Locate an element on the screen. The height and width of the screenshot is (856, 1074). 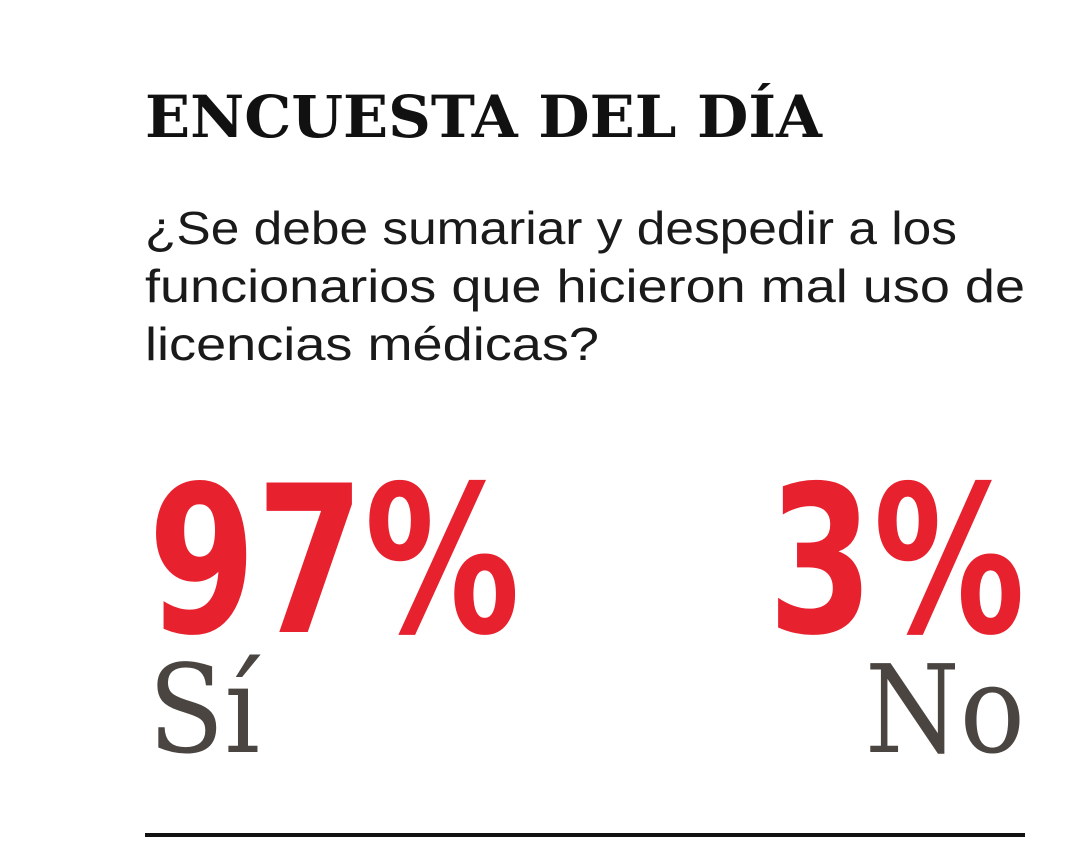
title: ENCUESTA DEL DÍA is located at coordinates (484, 117).